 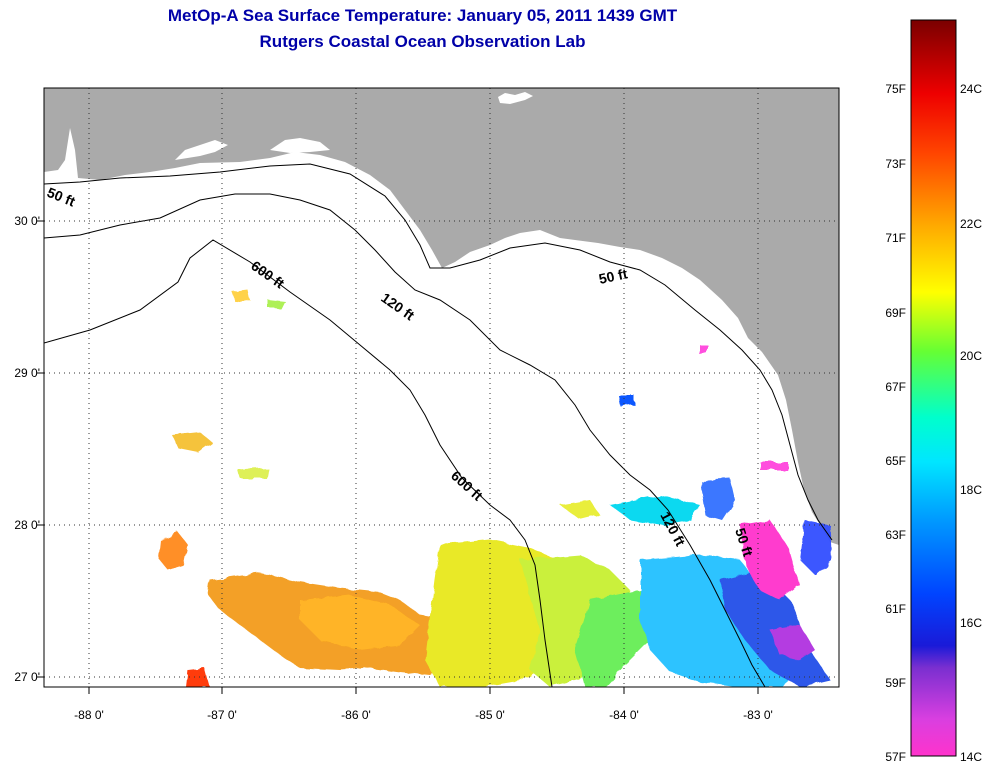 What do you see at coordinates (971, 757) in the screenshot?
I see `colorbar-c-label: 14C` at bounding box center [971, 757].